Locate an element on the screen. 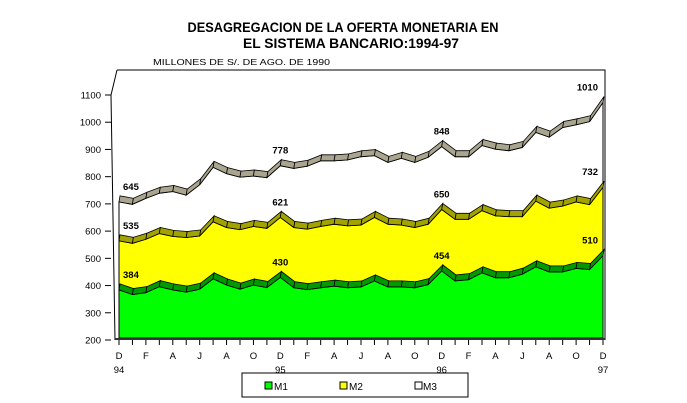  legend-box is located at coordinates (355, 385).